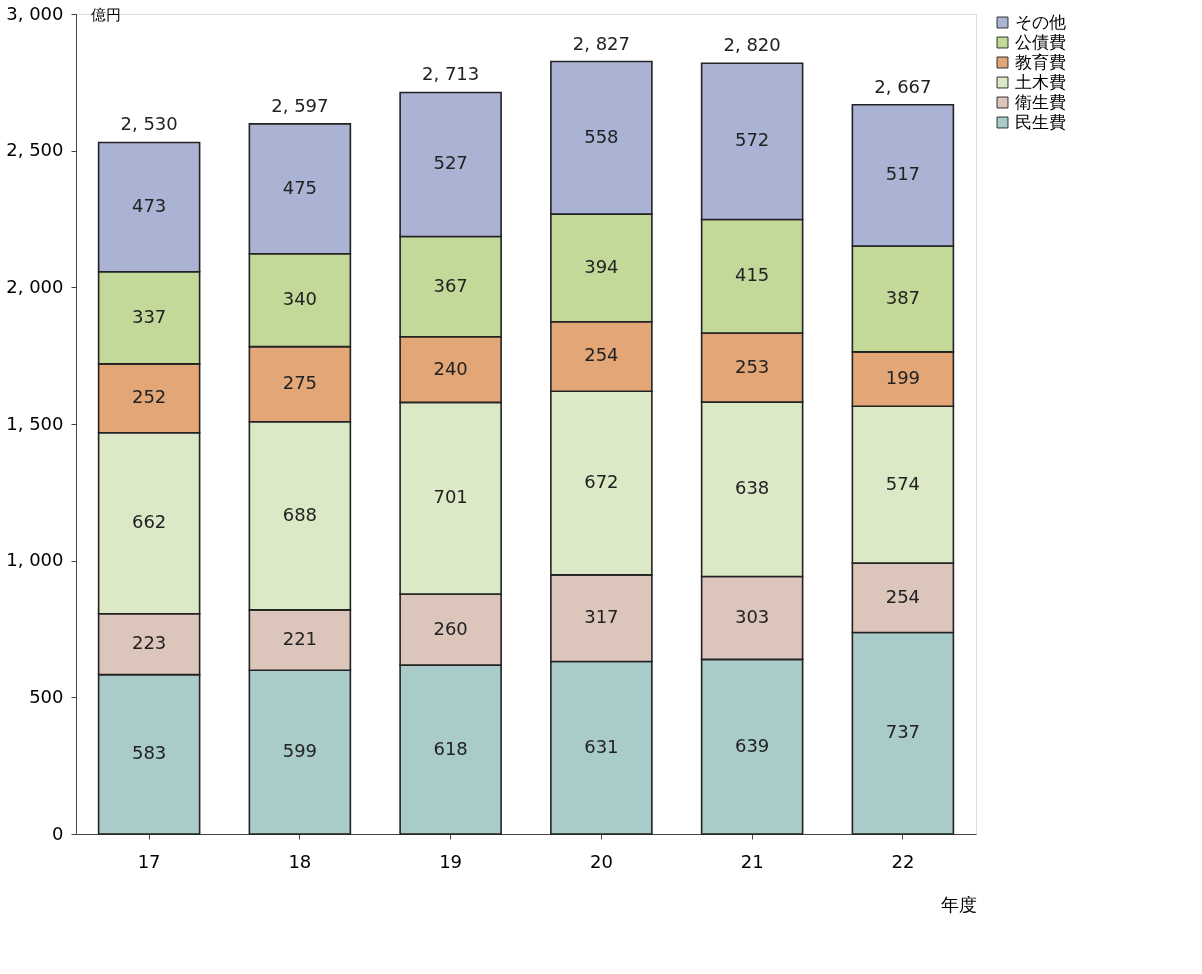 Image resolution: width=1202 pixels, height=974 pixels. I want to click on y-tick-label: 1, 500, so click(35, 423).